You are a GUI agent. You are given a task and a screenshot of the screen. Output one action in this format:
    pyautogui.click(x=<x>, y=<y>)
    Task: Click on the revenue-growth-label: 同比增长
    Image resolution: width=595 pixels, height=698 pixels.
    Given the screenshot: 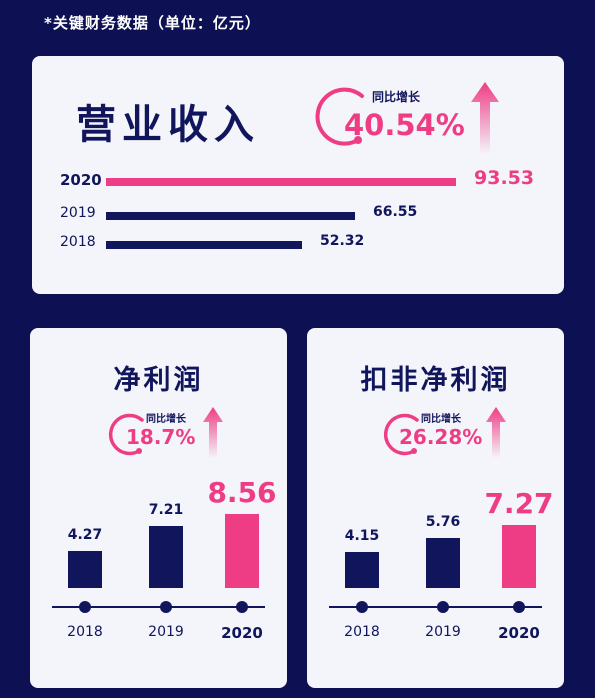 What is the action you would take?
    pyautogui.click(x=396, y=97)
    